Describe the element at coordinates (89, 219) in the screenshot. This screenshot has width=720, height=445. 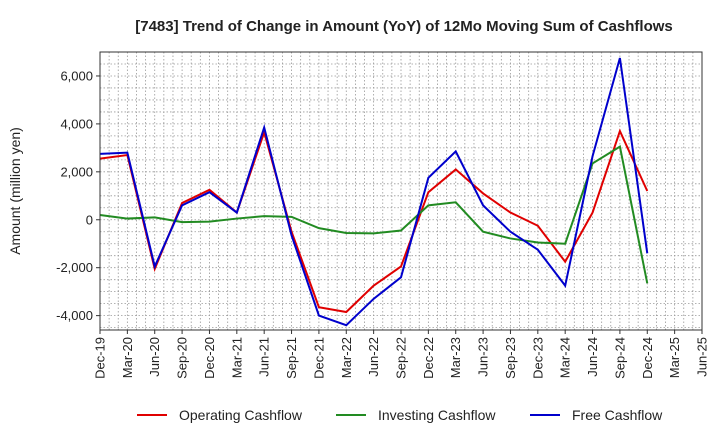
I see `y-tick-label: 0` at that location.